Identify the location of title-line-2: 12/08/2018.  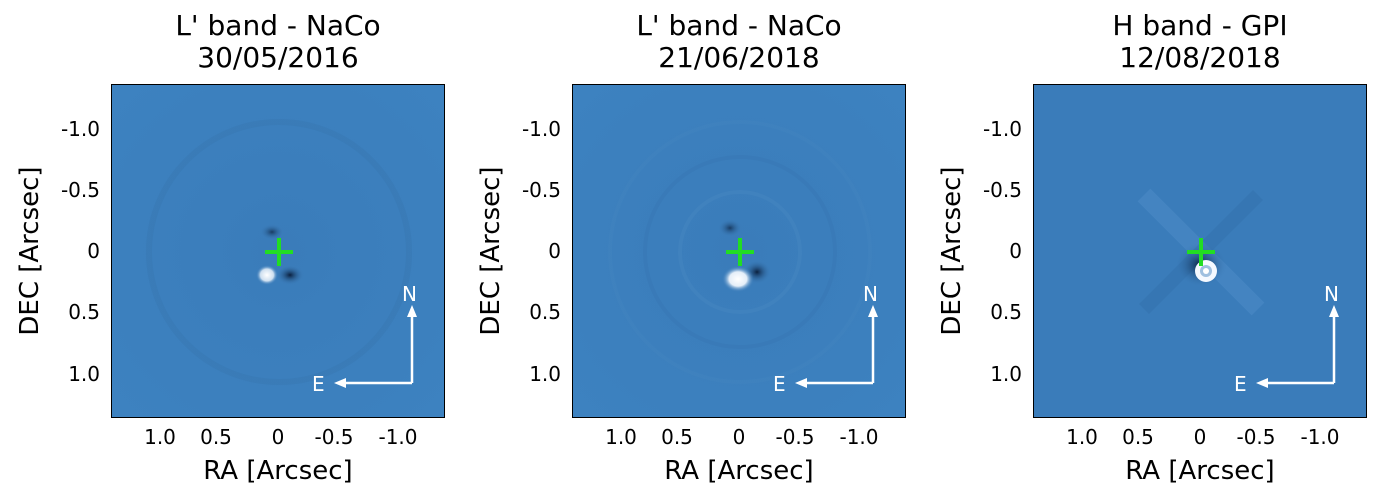
(1200, 57).